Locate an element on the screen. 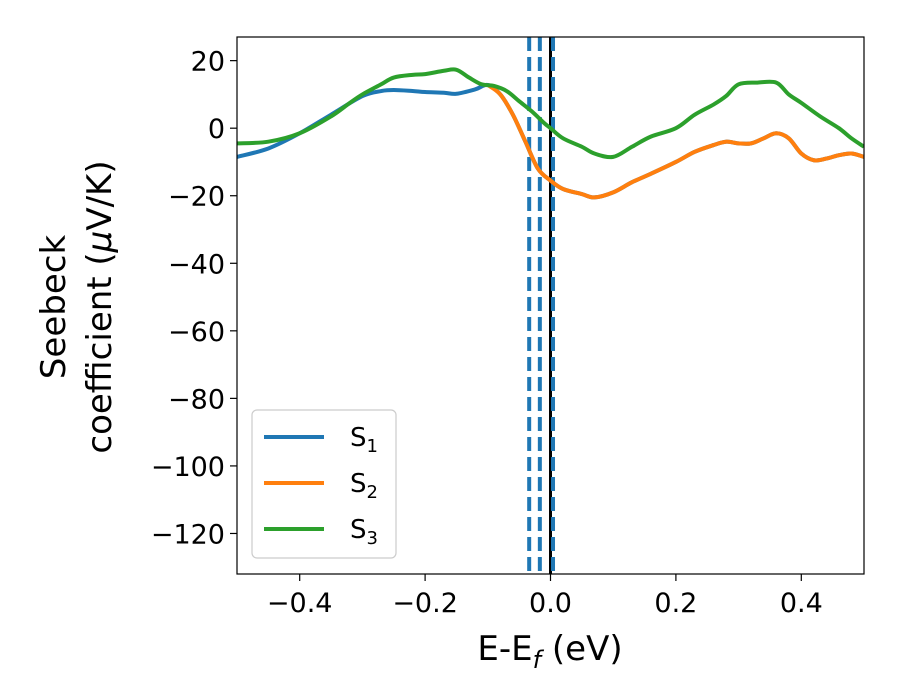 This screenshot has width=900, height=700. legend-label-s1: S1 is located at coordinates (364, 440).